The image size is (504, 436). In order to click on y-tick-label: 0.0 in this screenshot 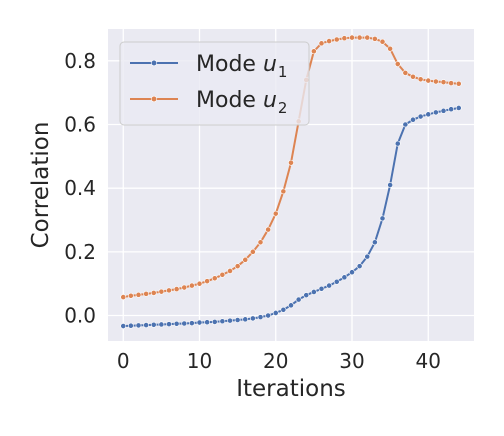, I will do `click(80, 316)`.